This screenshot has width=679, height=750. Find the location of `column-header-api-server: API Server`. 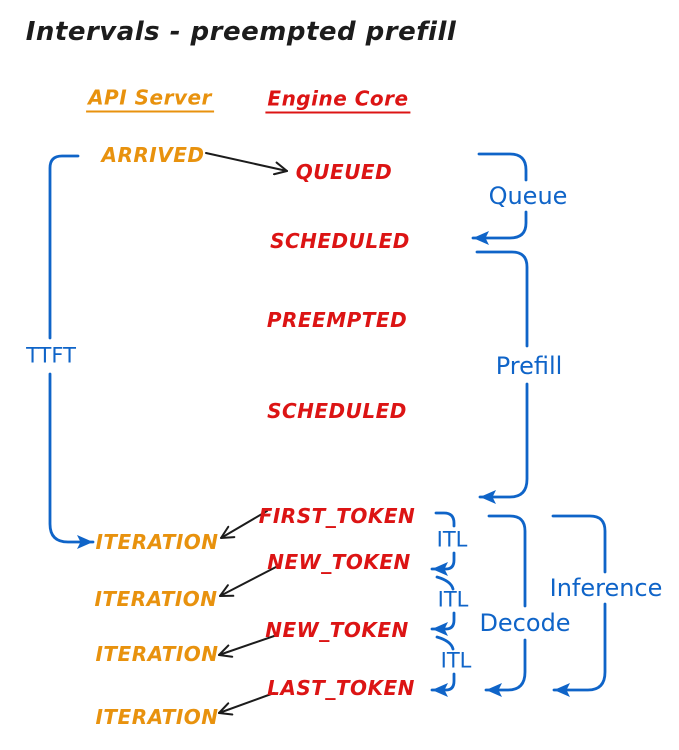

column-header-api-server: API Server is located at coordinates (150, 100).